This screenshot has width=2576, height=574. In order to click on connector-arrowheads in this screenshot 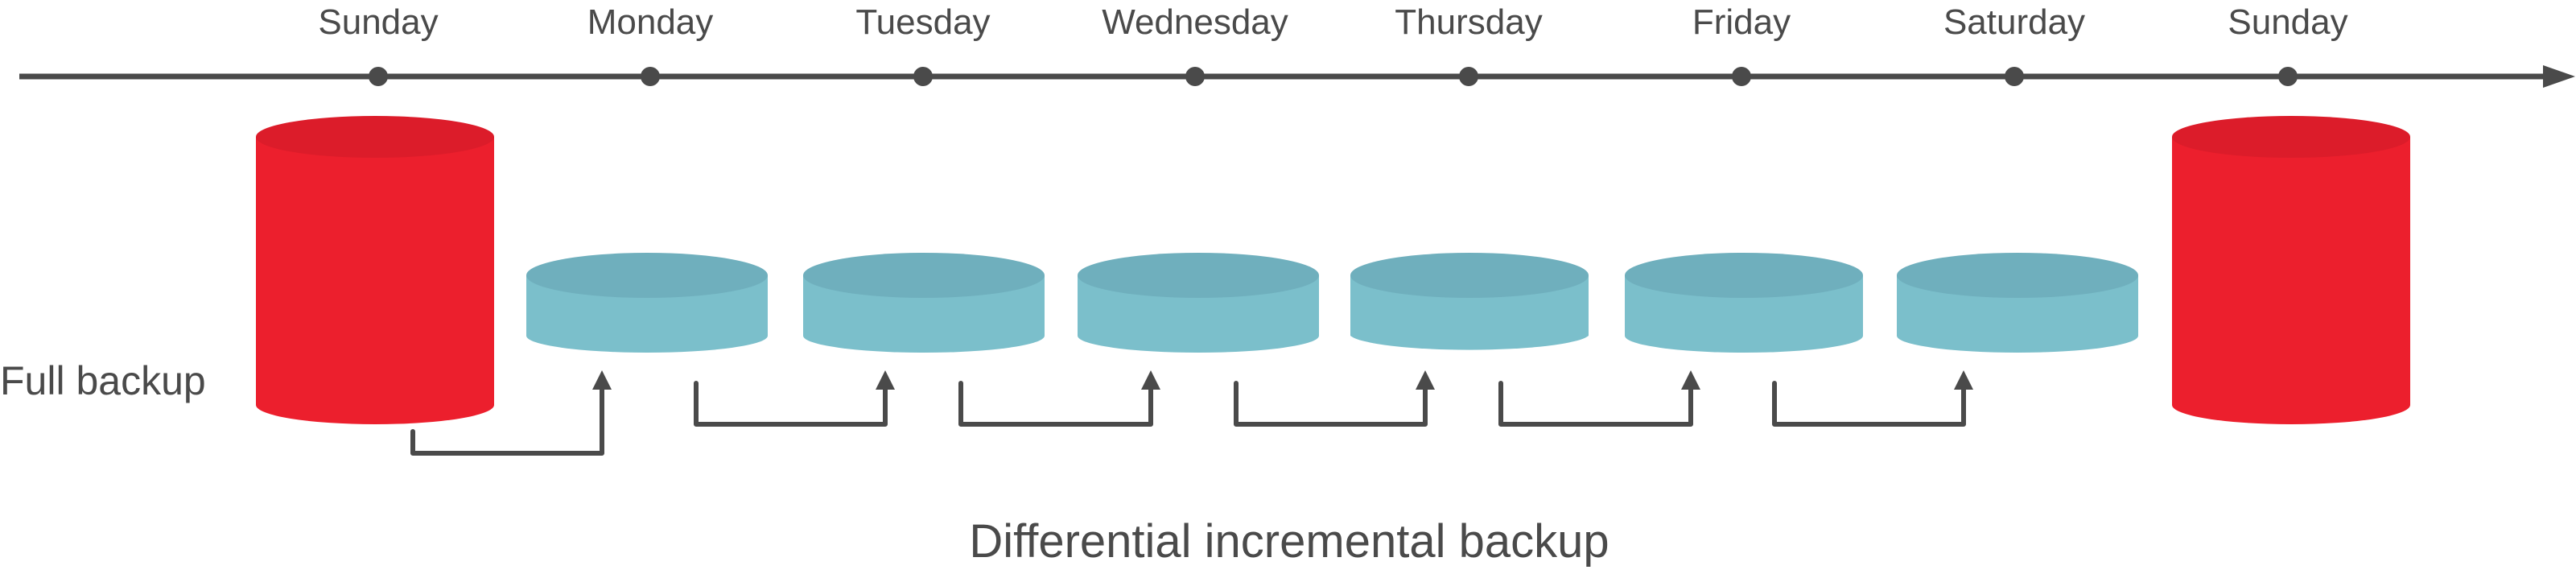, I will do `click(1282, 380)`.